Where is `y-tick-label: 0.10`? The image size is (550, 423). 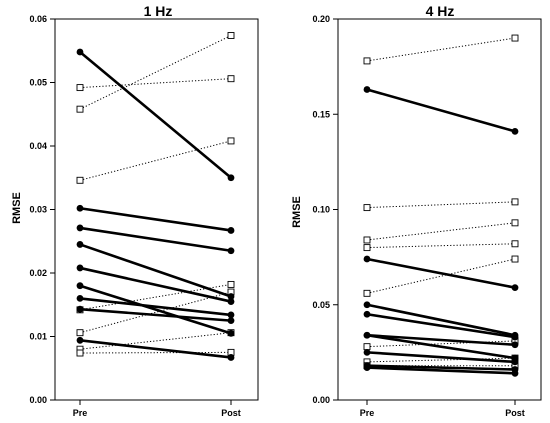
y-tick-label: 0.10 is located at coordinates (321, 210).